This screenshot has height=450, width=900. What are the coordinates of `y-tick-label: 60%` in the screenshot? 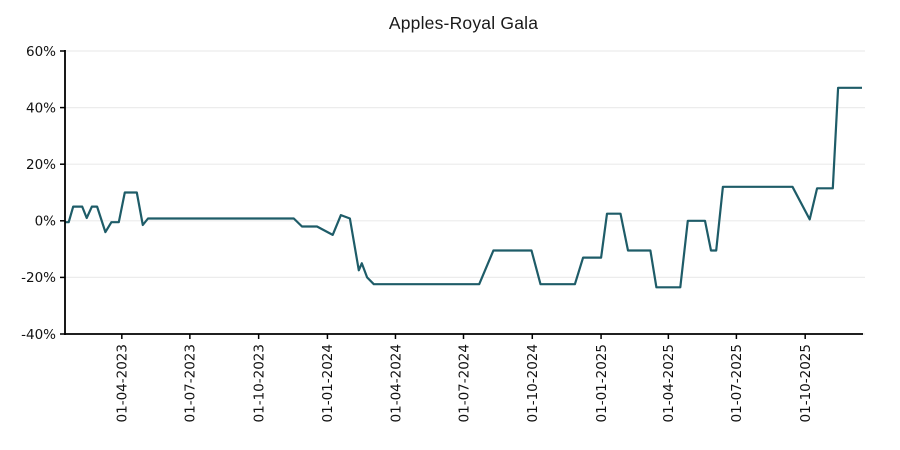 It's located at (41, 52).